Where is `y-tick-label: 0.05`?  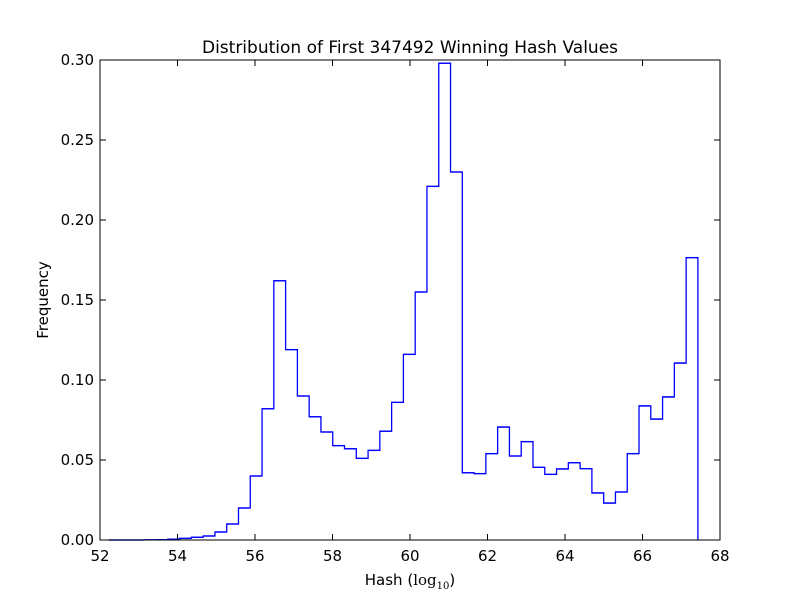
y-tick-label: 0.05 is located at coordinates (77, 460).